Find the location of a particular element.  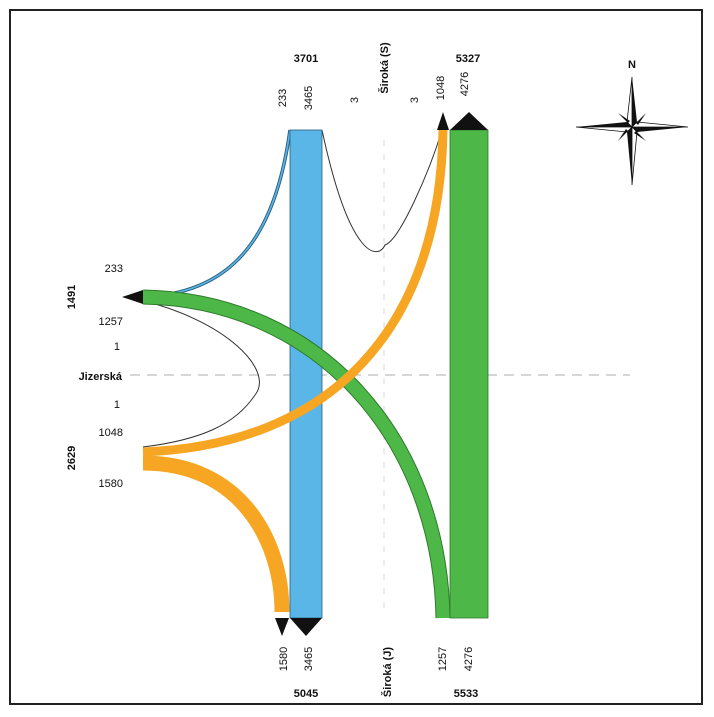

north-street-label: Široká (S) is located at coordinates (384, 68).